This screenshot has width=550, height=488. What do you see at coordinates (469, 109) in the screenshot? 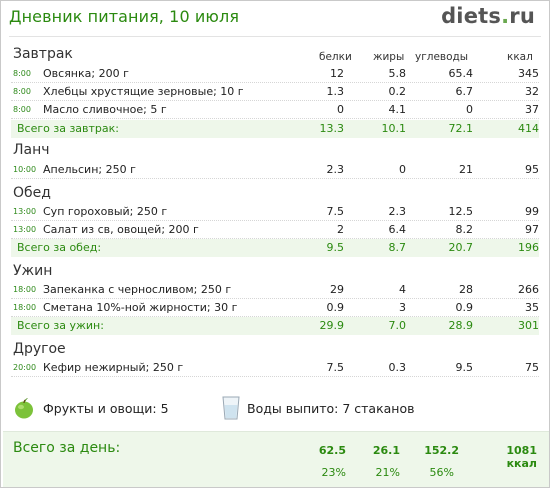
I see `food-carbs: 0` at bounding box center [469, 109].